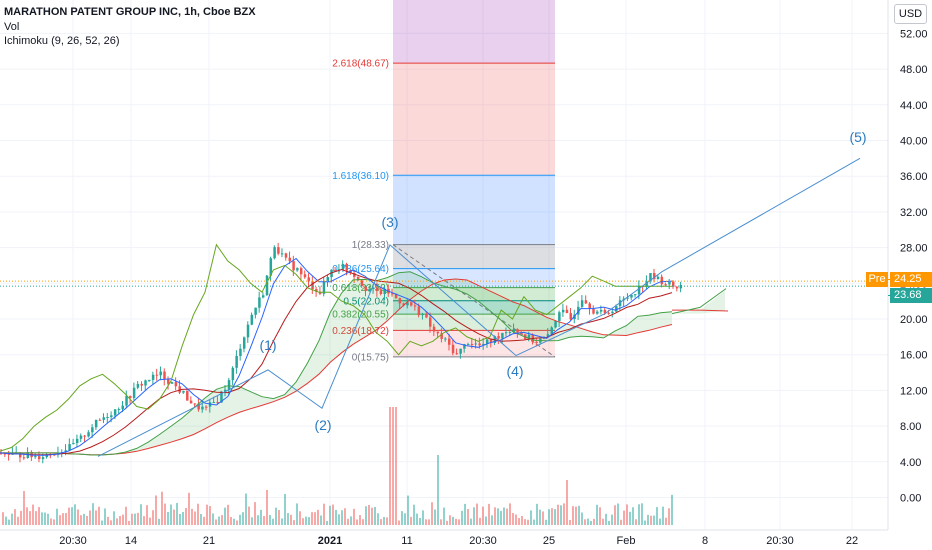 The height and width of the screenshot is (550, 932). Describe the element at coordinates (877, 279) in the screenshot. I see `pre-market-label: Pre` at that location.